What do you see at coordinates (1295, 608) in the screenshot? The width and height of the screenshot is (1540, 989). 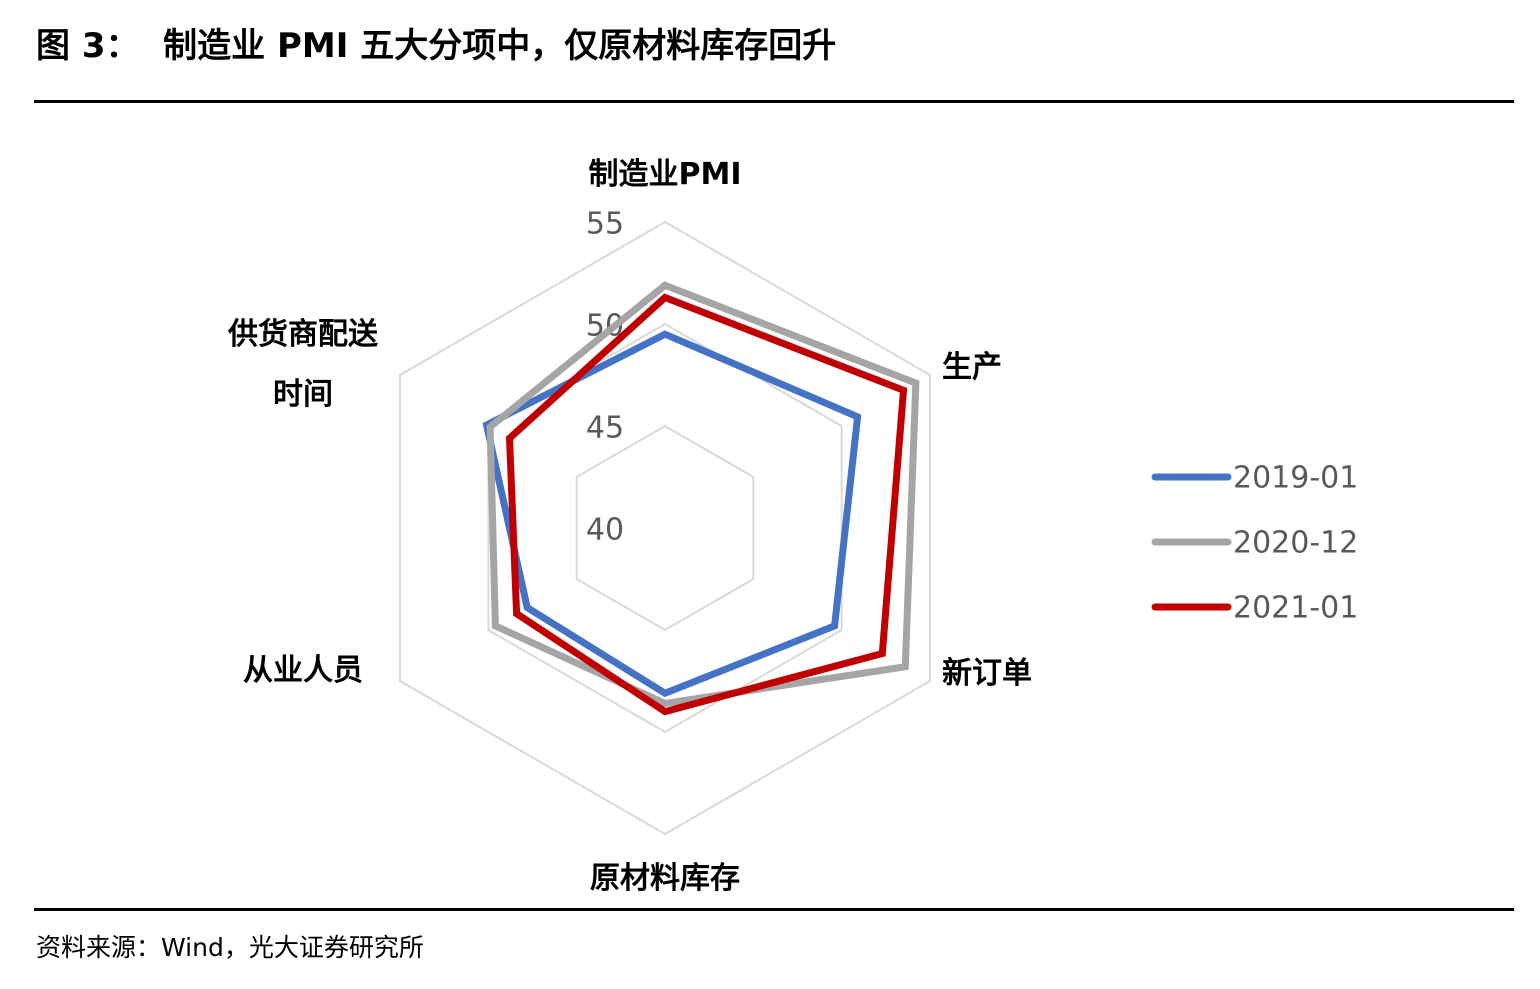 I see `legend-label: 2021-01` at bounding box center [1295, 608].